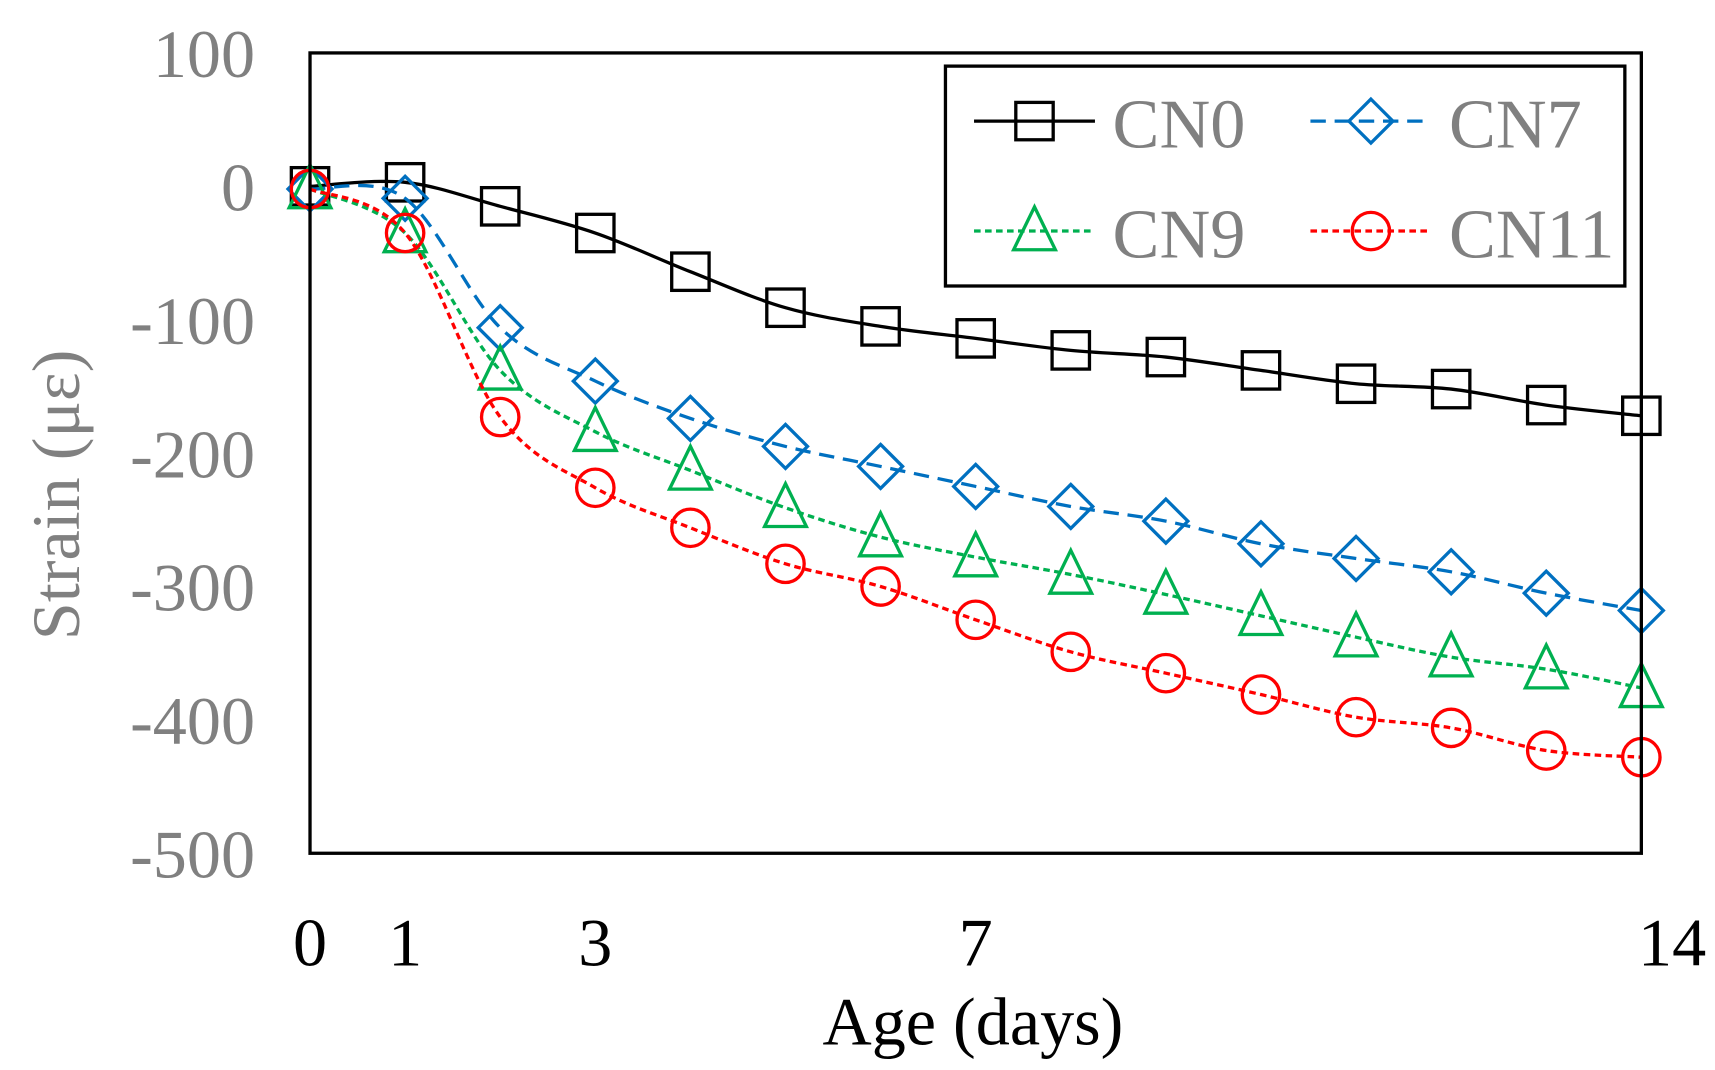 This screenshot has height=1070, width=1715. Describe the element at coordinates (405, 942) in the screenshot. I see `x-tick-label: 1` at that location.